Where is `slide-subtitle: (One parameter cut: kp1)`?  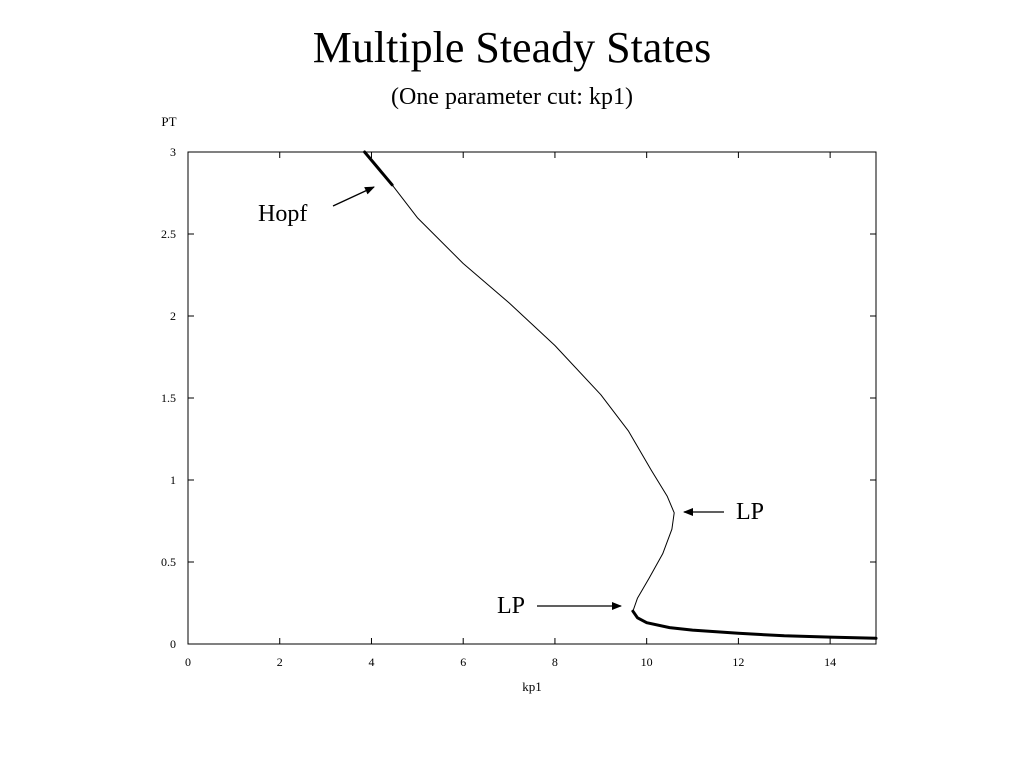 slide-subtitle: (One parameter cut: kp1) is located at coordinates (512, 97).